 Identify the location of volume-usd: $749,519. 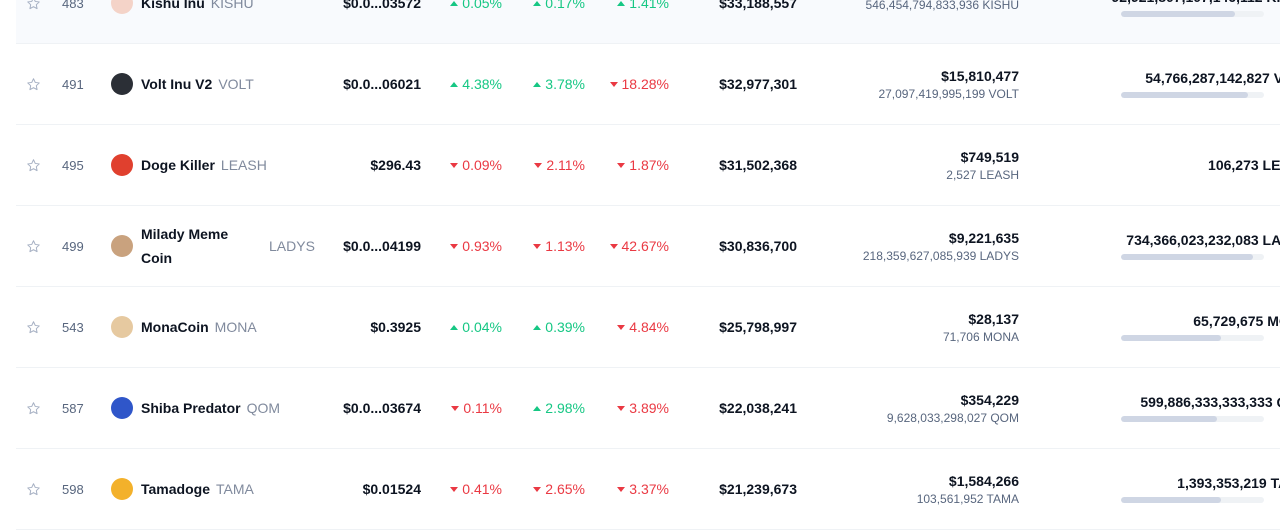
(990, 157).